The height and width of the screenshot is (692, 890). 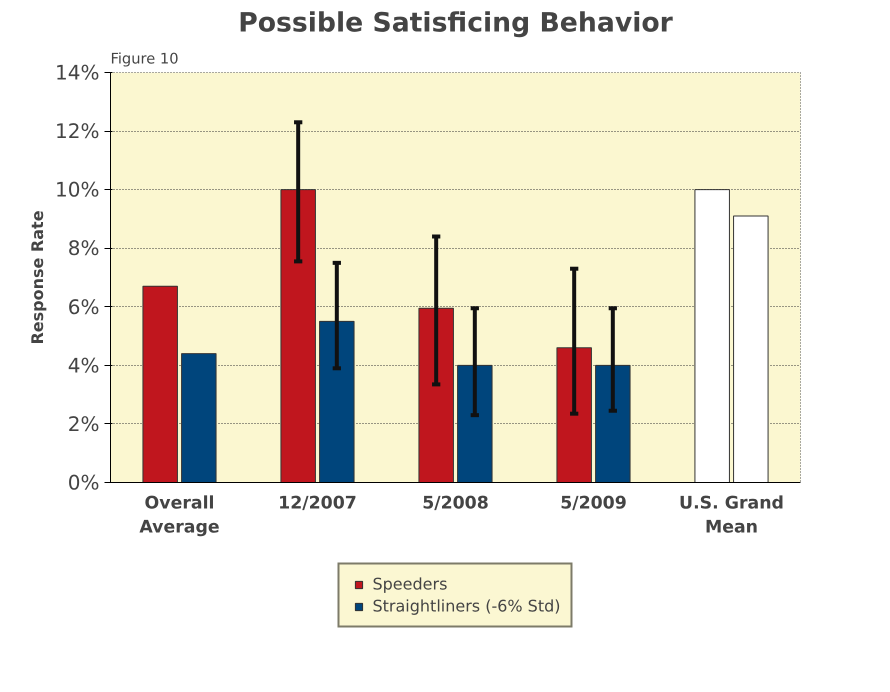 I want to click on y-tick-label: 4%, so click(x=84, y=365).